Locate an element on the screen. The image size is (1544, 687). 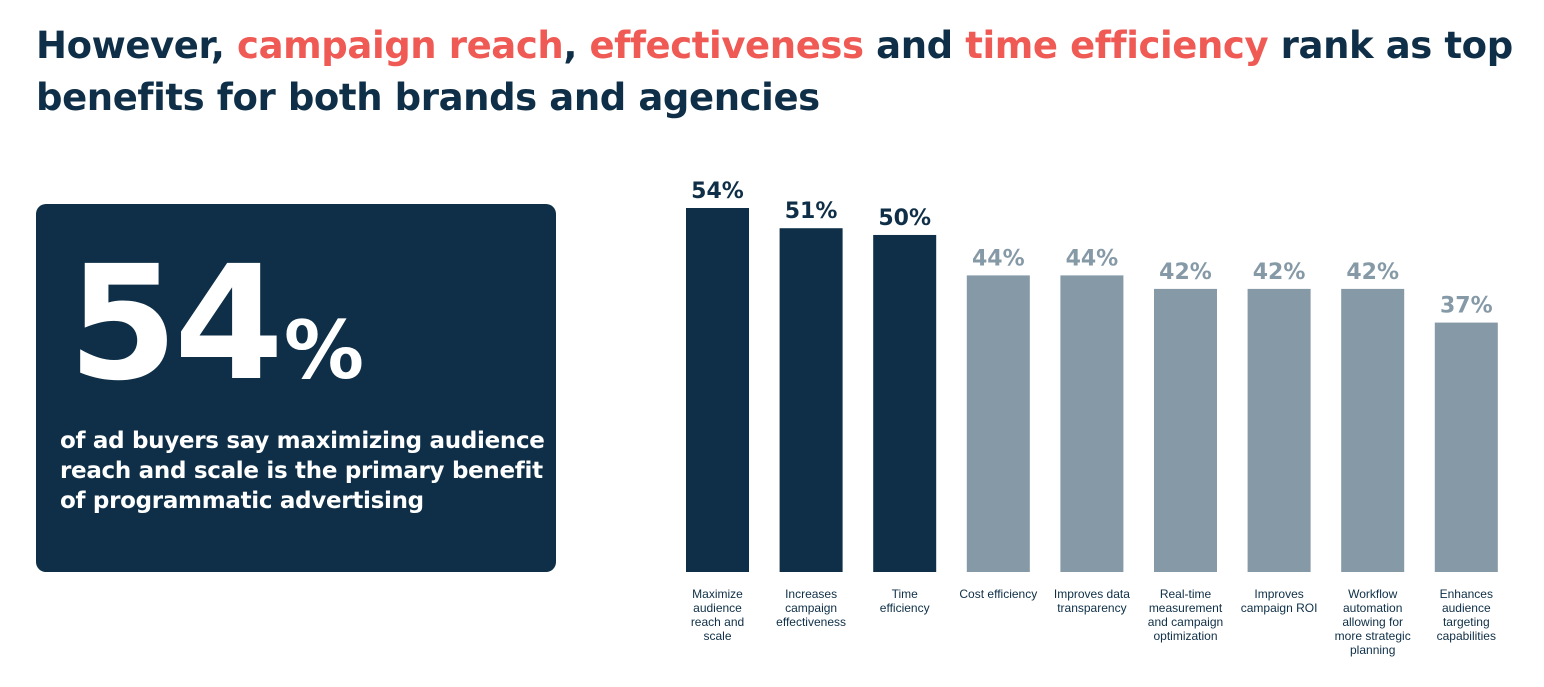
category-label-line: Cost efficiency is located at coordinates (998, 594).